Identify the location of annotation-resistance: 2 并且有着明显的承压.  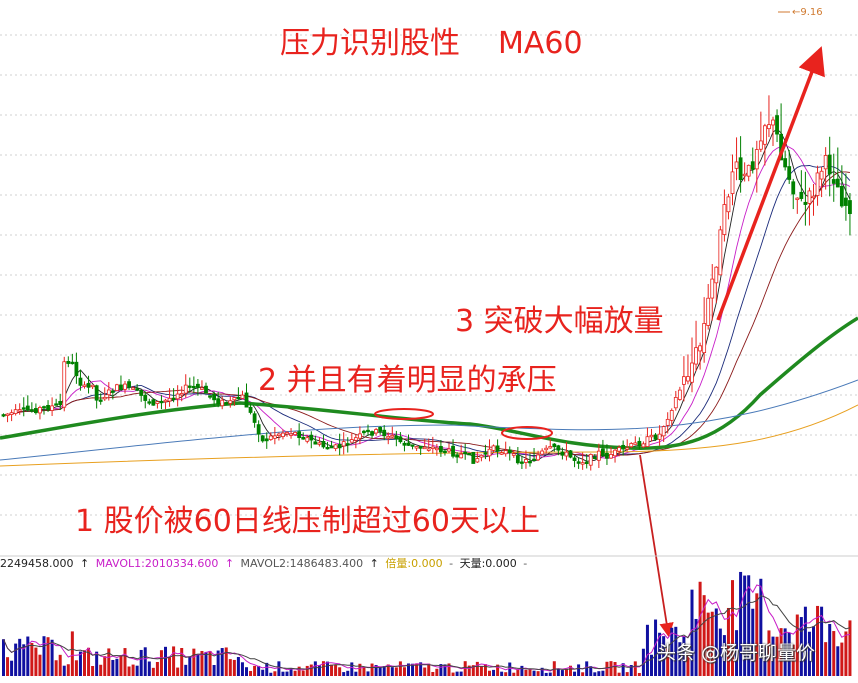
(407, 380).